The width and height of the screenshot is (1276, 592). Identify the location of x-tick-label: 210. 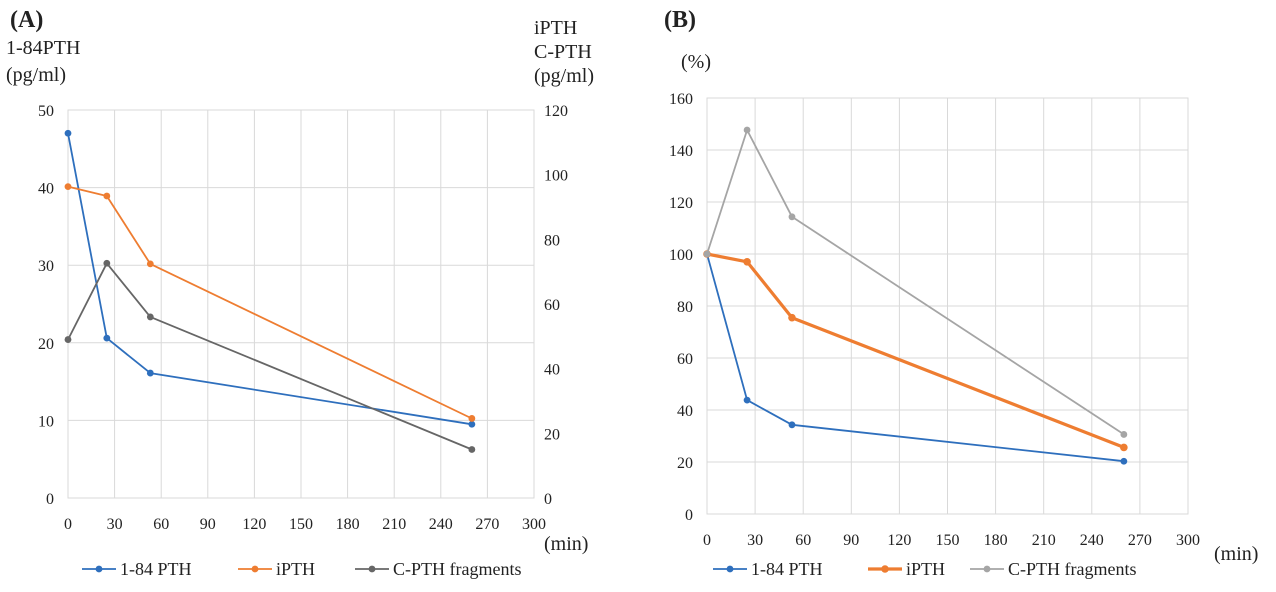
(1044, 540).